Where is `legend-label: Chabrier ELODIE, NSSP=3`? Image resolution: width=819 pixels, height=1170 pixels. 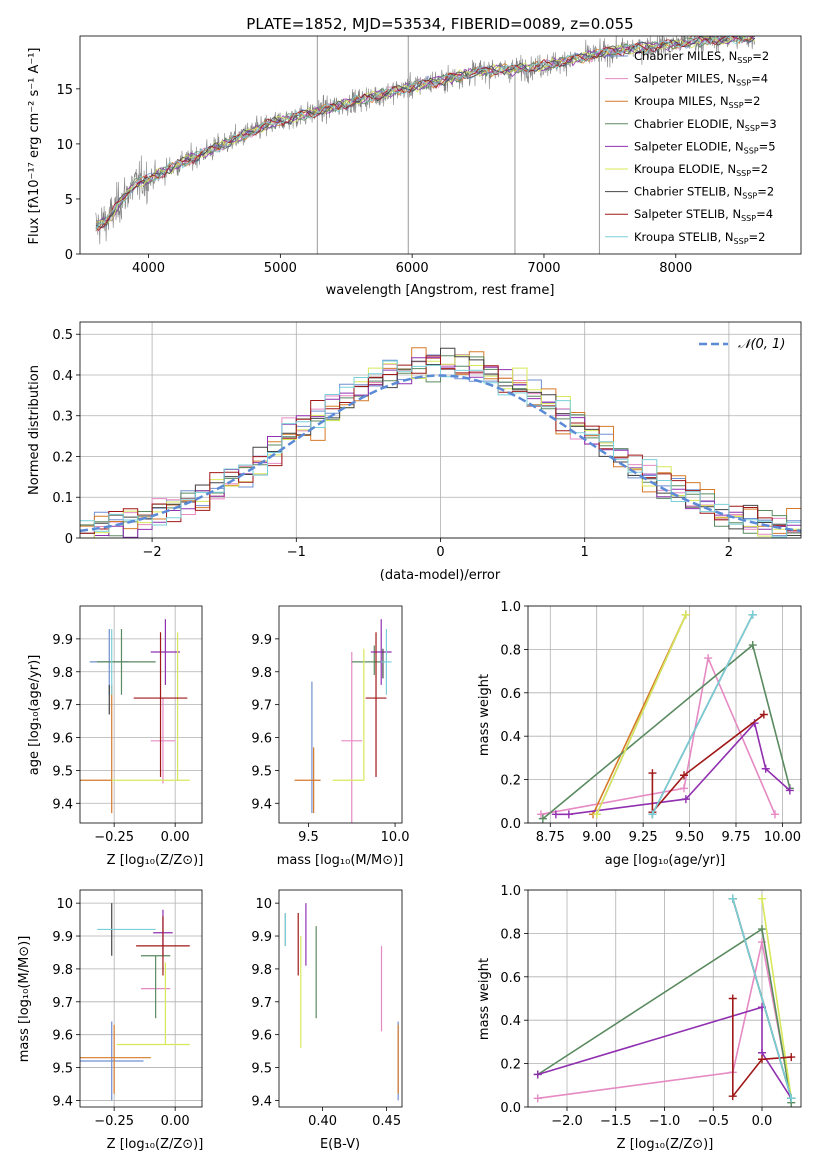 legend-label: Chabrier ELODIE, NSSP=3 is located at coordinates (705, 125).